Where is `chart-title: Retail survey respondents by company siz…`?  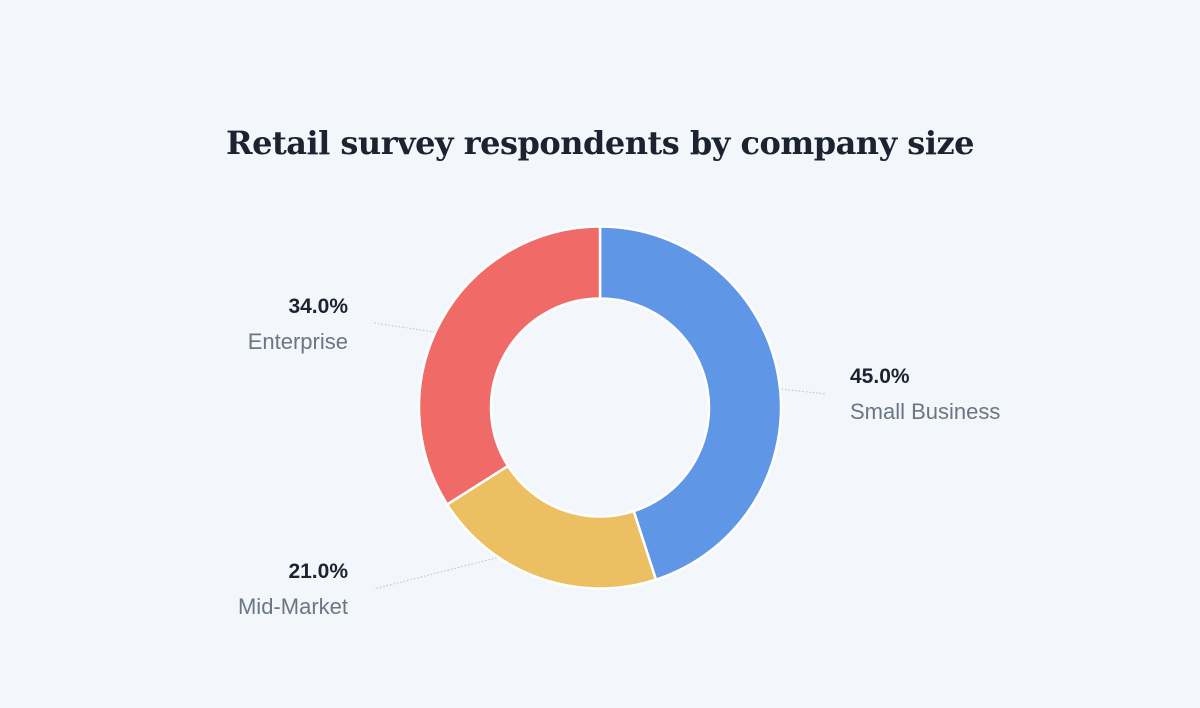
chart-title: Retail survey respondents by company siz… is located at coordinates (600, 143).